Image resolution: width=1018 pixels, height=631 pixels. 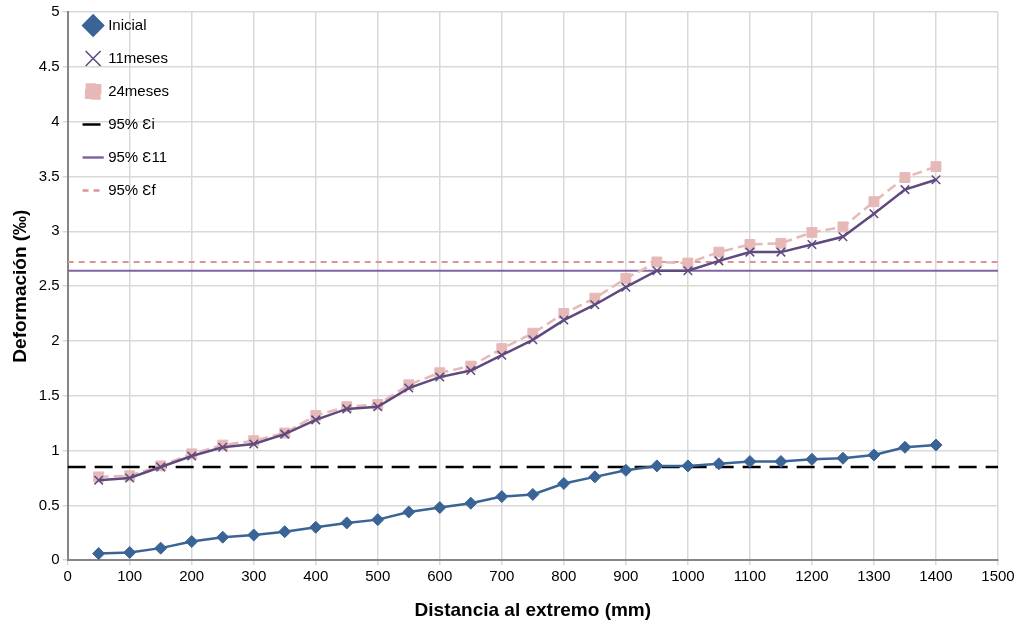 I want to click on x-tick-label: 1400, so click(x=936, y=576).